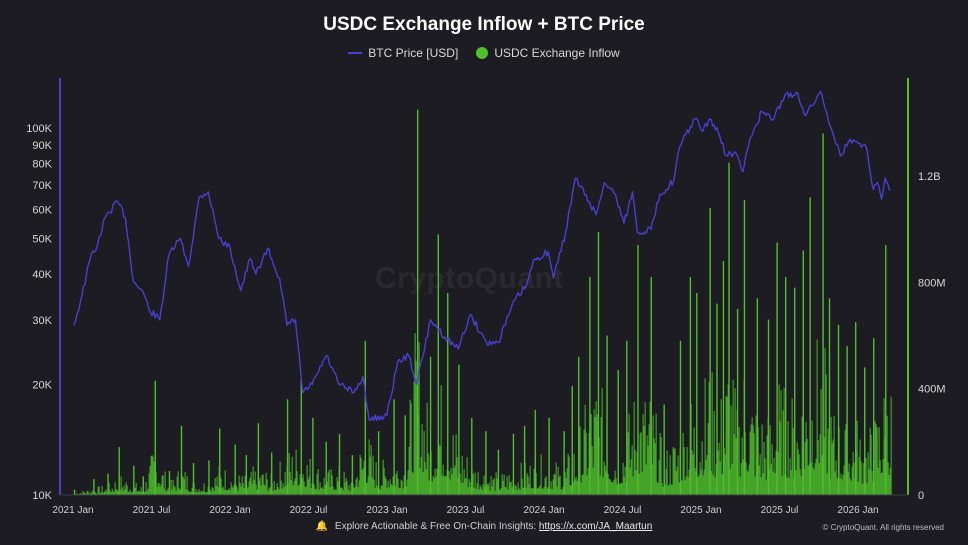 This screenshot has width=968, height=545. I want to click on y-left-tick-label: 60K, so click(42, 210).